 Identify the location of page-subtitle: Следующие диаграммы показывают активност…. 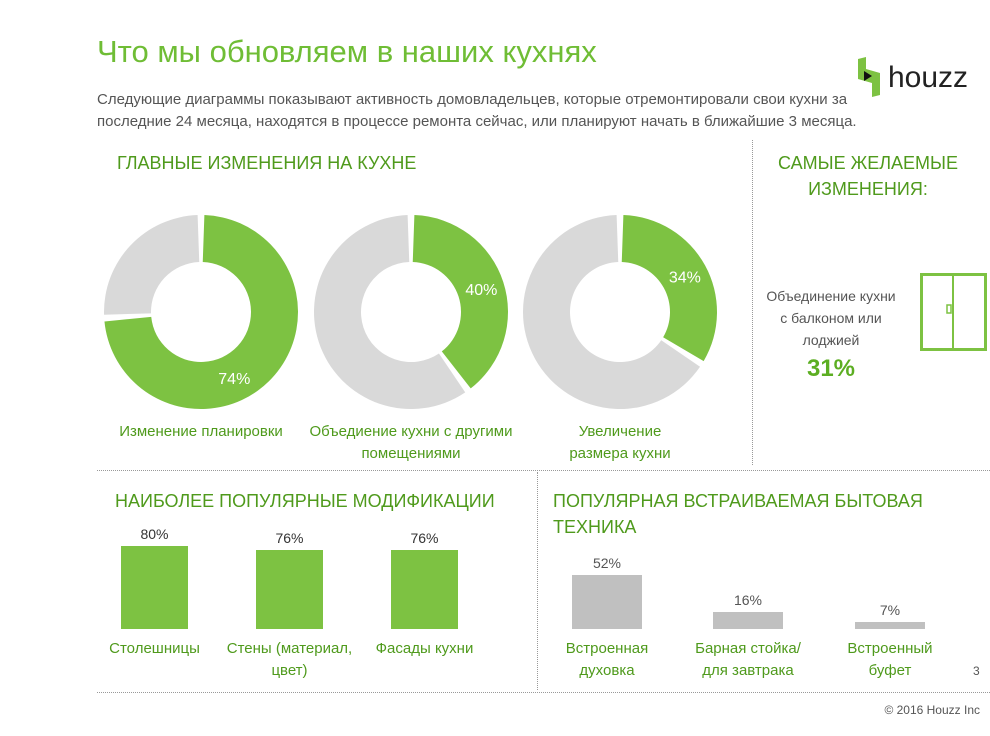
(477, 111).